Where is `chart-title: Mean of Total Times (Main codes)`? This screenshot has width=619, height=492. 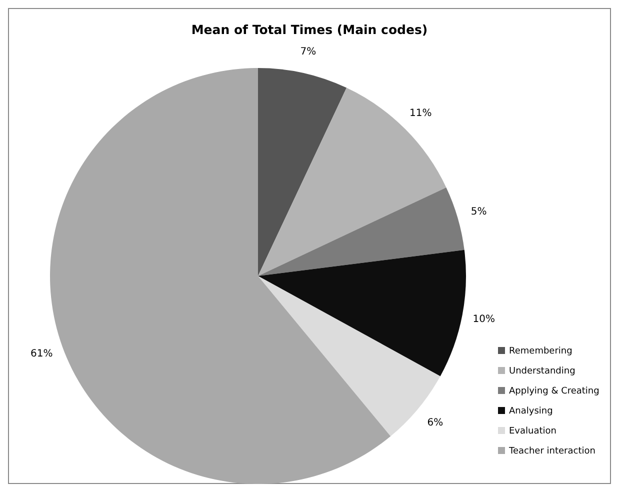
chart-title: Mean of Total Times (Main codes) is located at coordinates (309, 29).